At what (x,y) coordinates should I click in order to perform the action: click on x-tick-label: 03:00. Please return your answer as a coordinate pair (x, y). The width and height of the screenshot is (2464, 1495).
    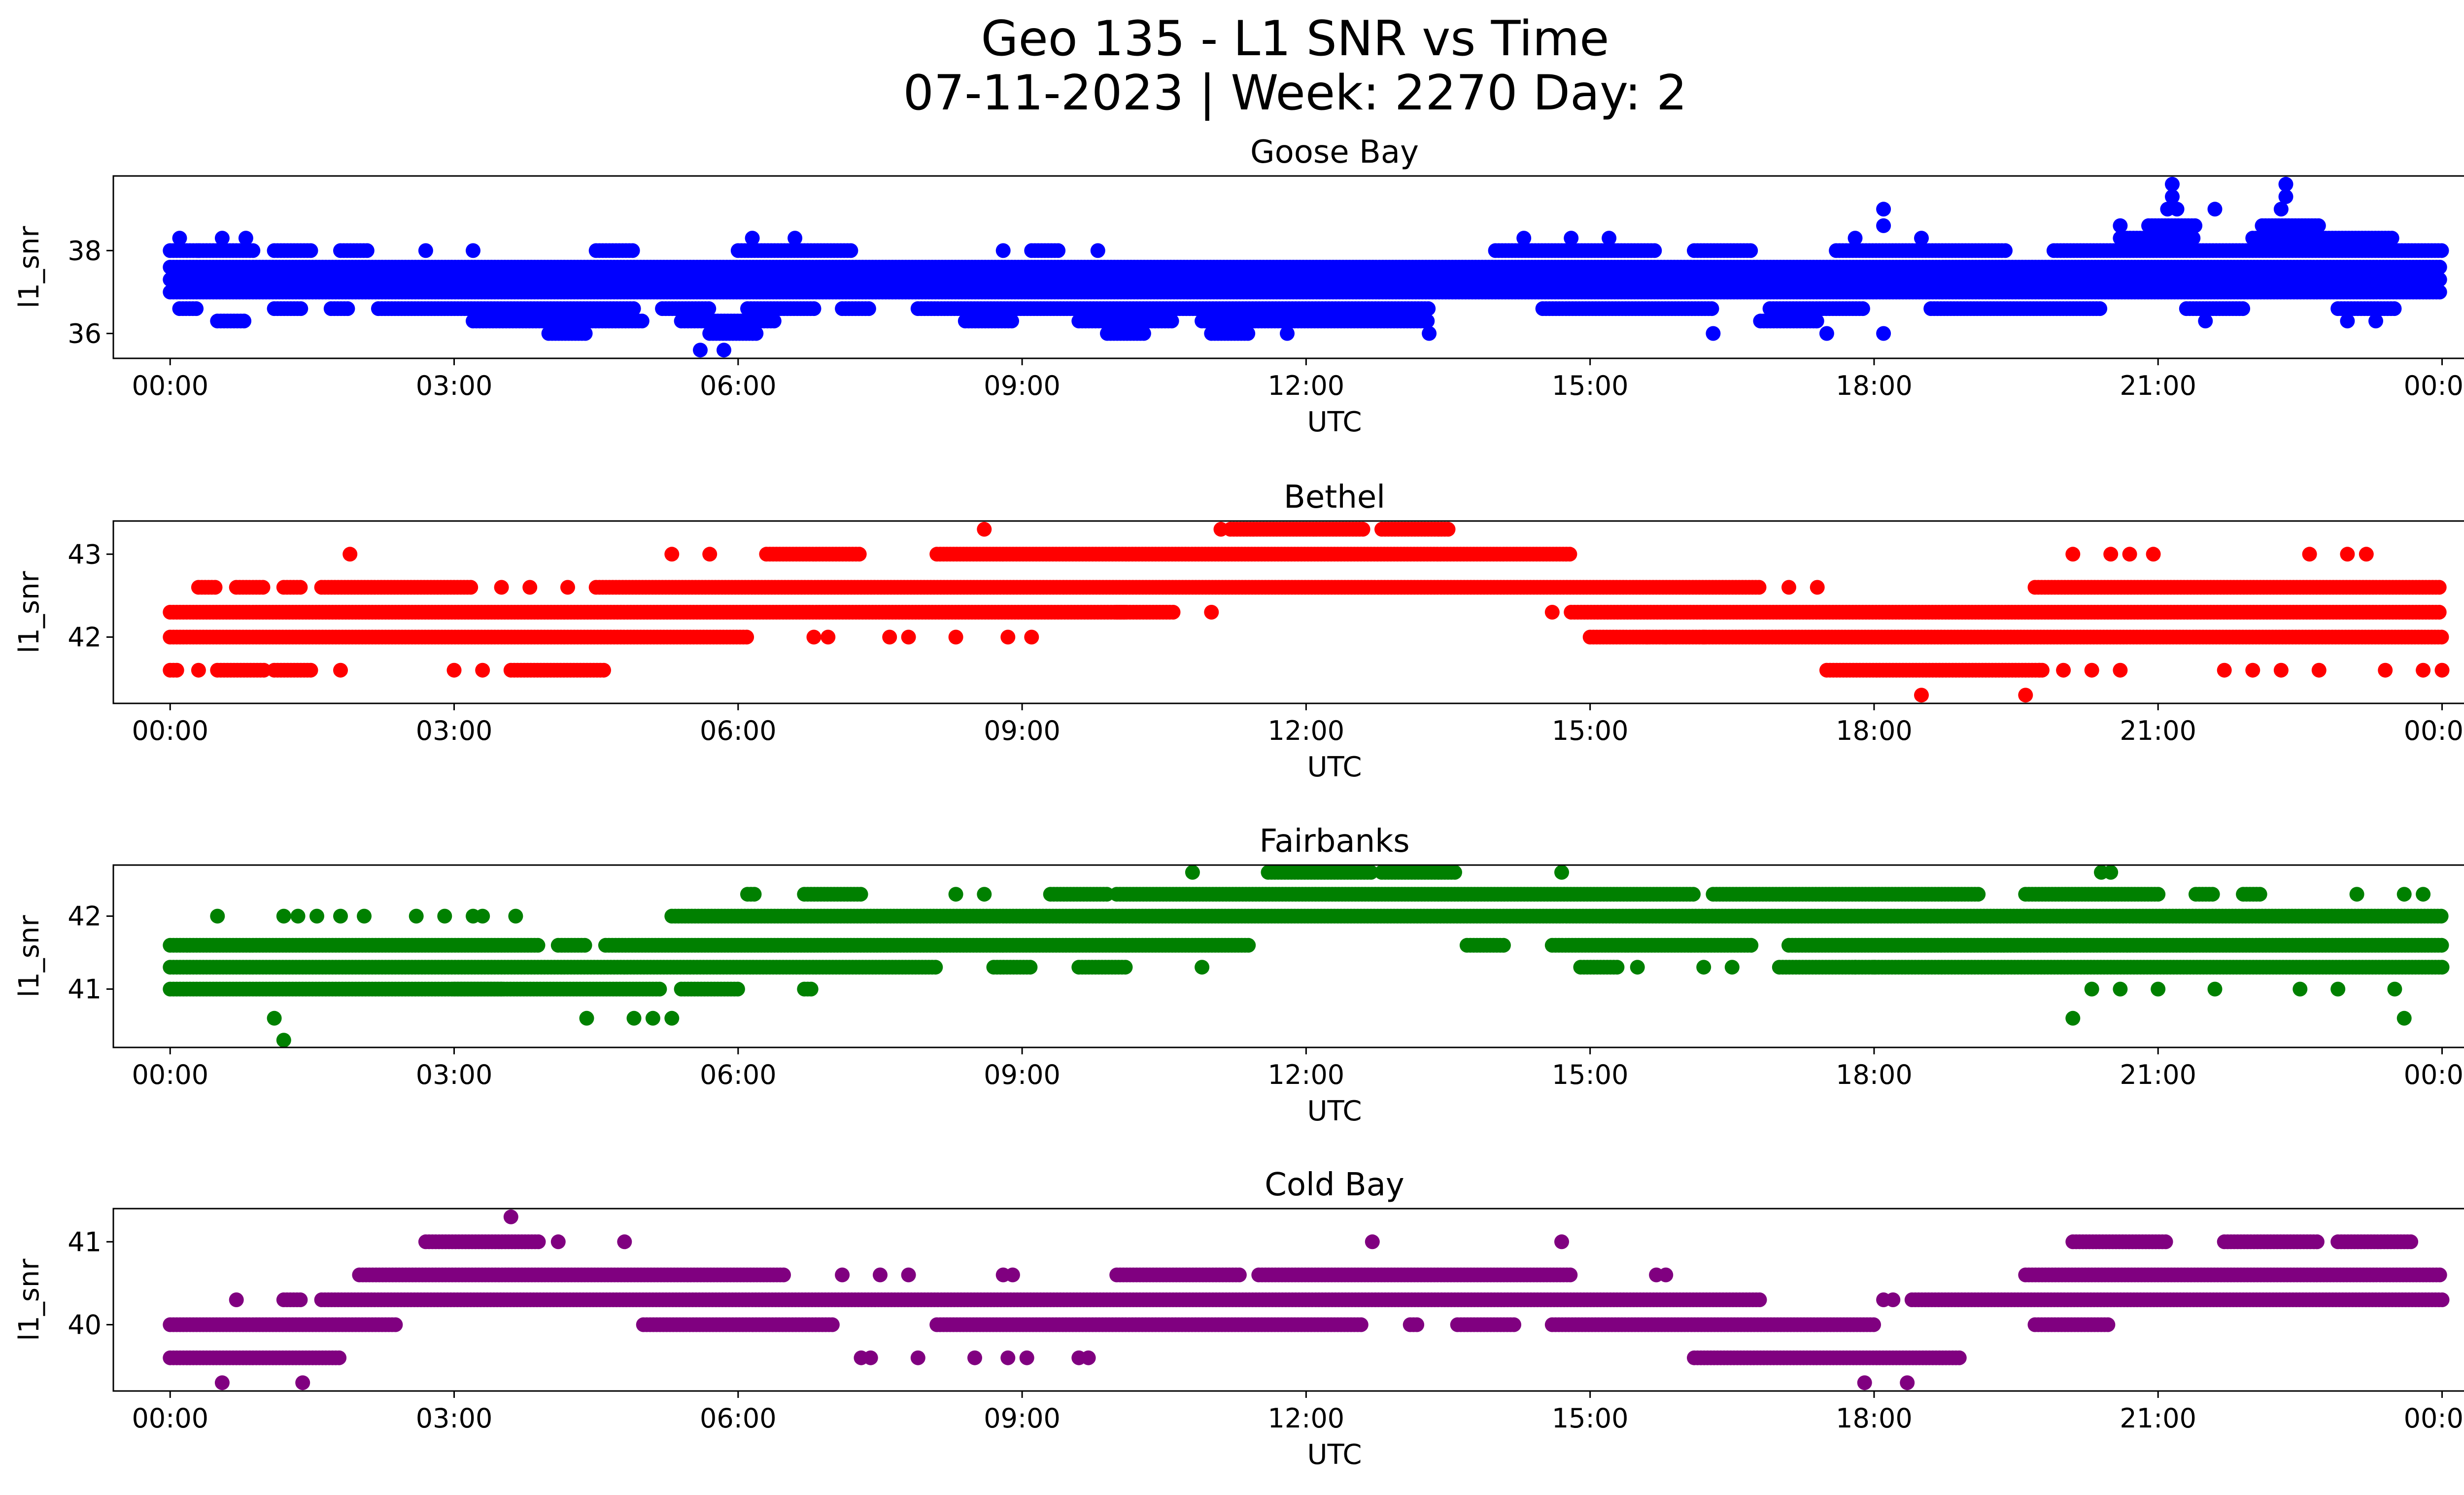
    Looking at the image, I should click on (454, 385).